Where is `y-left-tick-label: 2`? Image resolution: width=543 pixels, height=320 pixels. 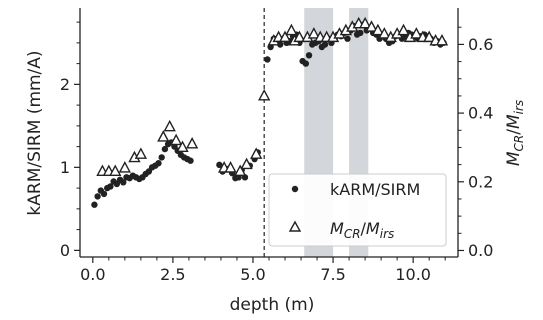
y-left-tick-label: 2 is located at coordinates (65, 84).